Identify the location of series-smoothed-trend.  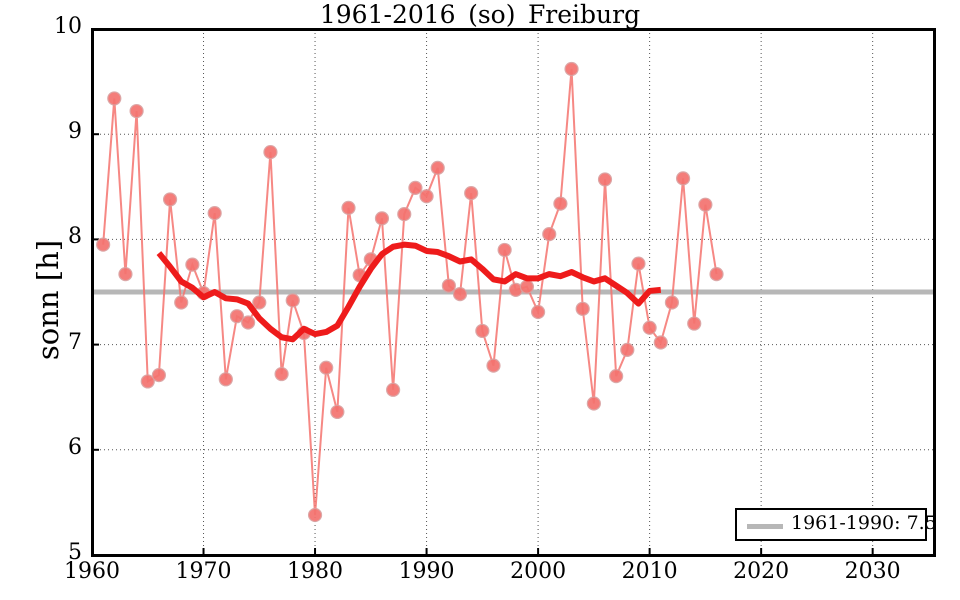
(409, 292).